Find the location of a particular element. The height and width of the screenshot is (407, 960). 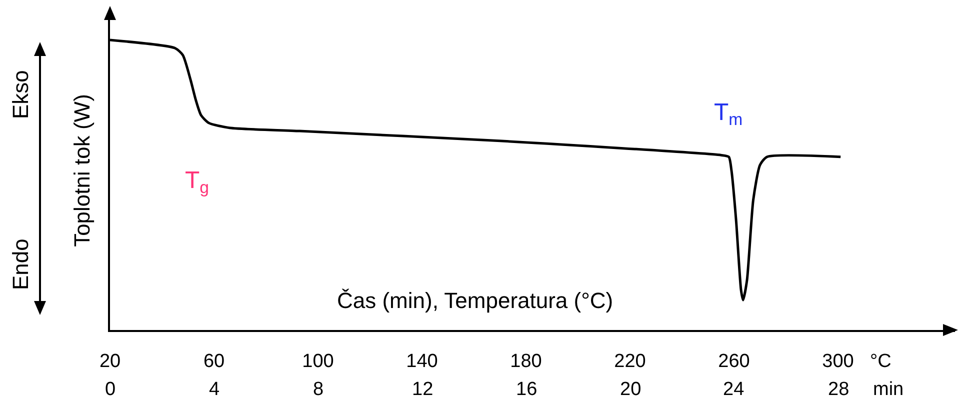

annotation: T$_{m}$ is located at coordinates (728, 114).